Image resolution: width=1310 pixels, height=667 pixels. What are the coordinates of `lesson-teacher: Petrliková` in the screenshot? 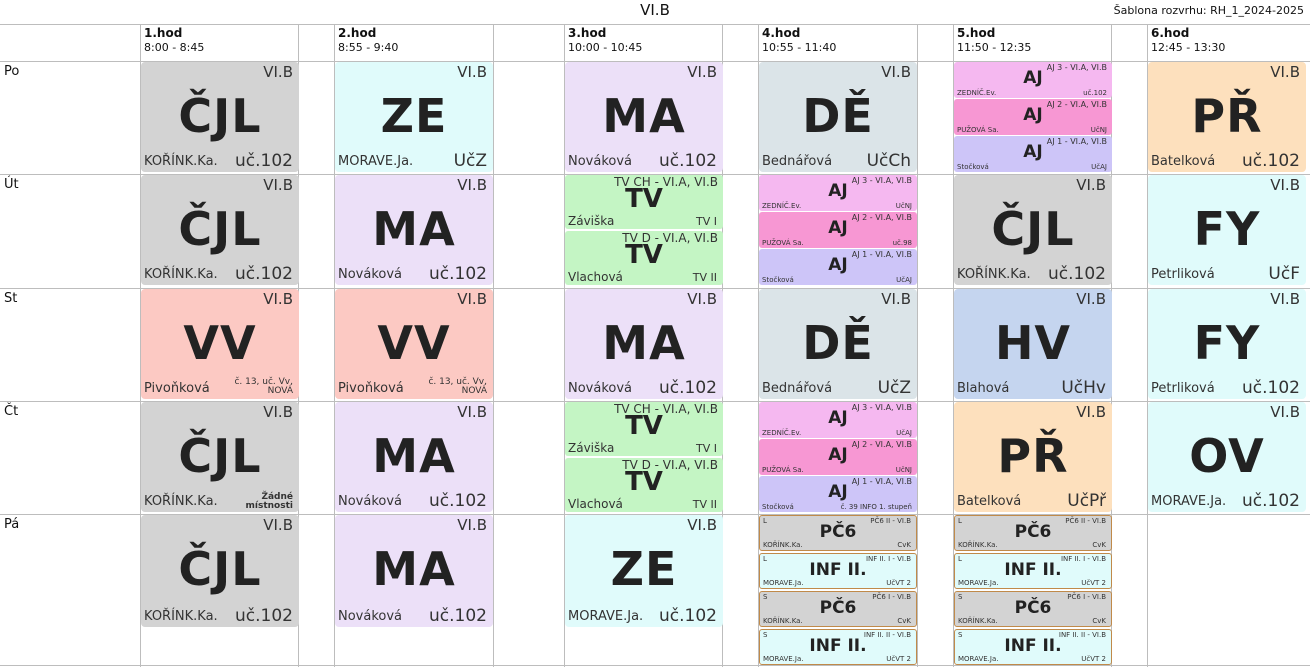 It's located at (1183, 388).